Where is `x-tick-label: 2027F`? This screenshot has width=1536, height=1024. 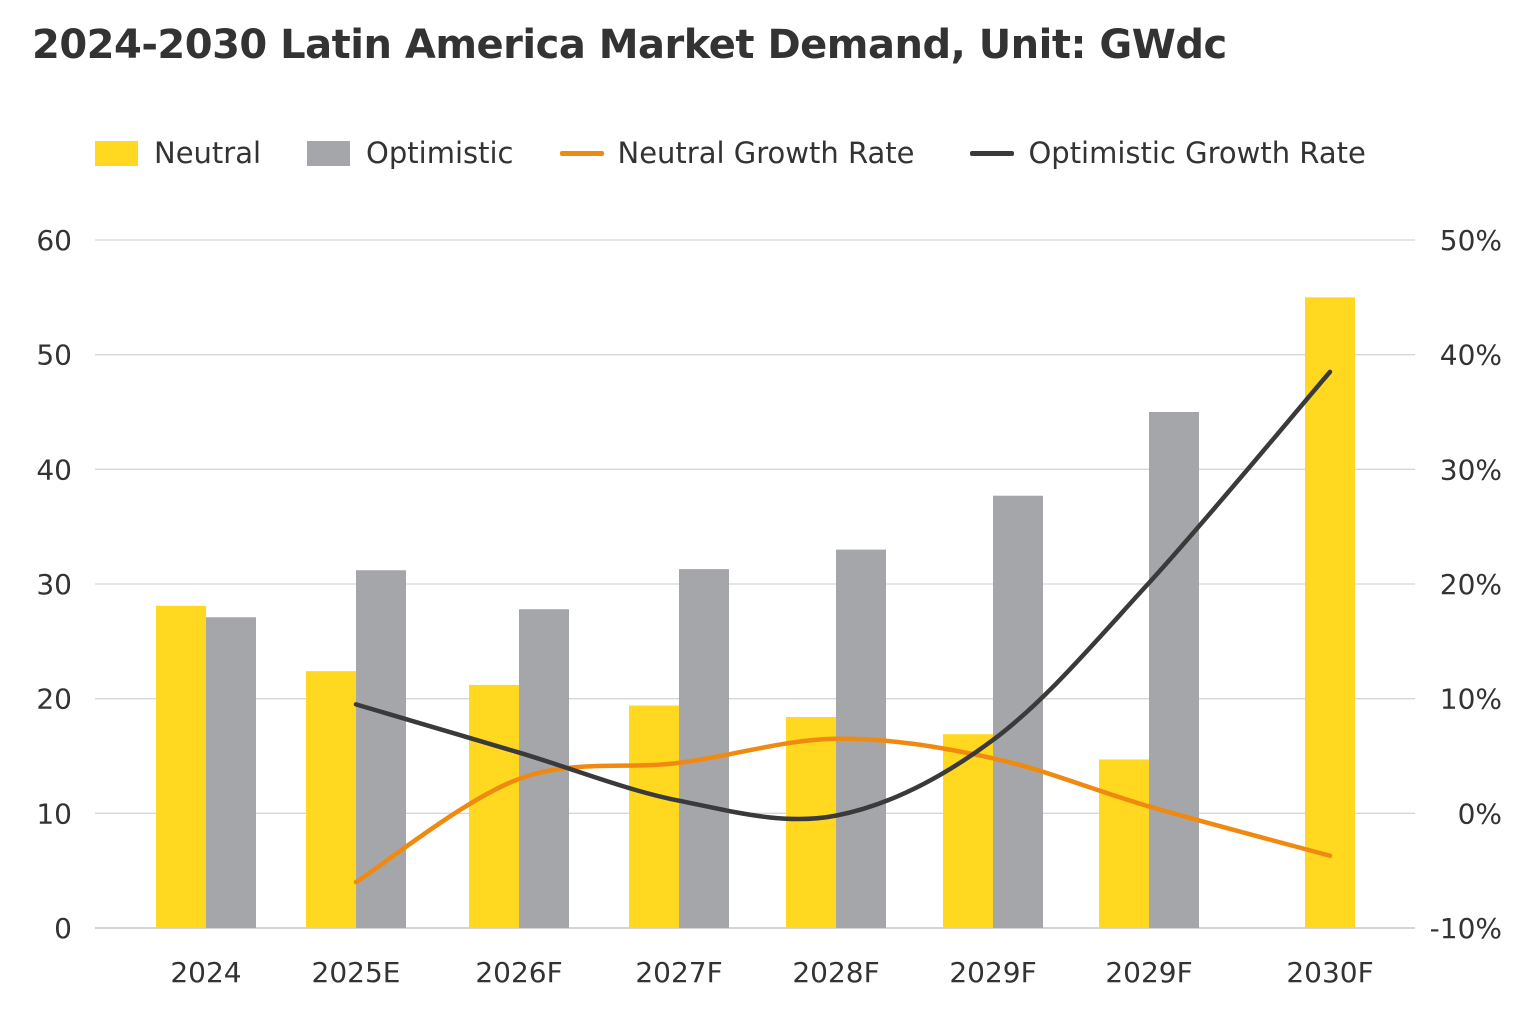 x-tick-label: 2027F is located at coordinates (678, 972).